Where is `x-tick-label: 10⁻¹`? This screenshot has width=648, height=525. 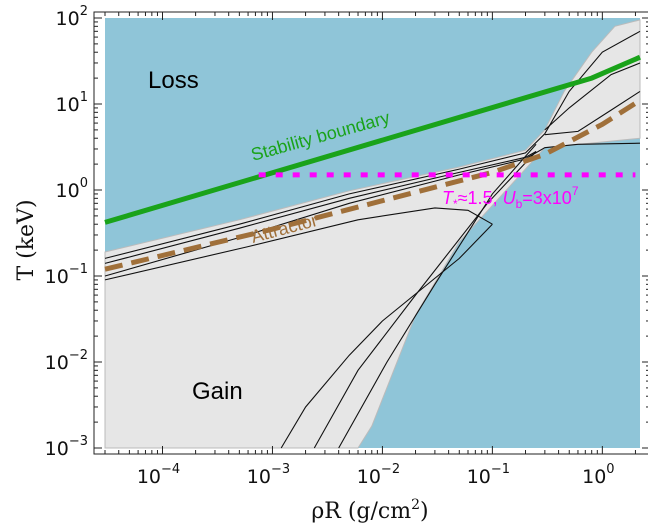
x-tick-label: 10⁻¹ is located at coordinates (488, 475).